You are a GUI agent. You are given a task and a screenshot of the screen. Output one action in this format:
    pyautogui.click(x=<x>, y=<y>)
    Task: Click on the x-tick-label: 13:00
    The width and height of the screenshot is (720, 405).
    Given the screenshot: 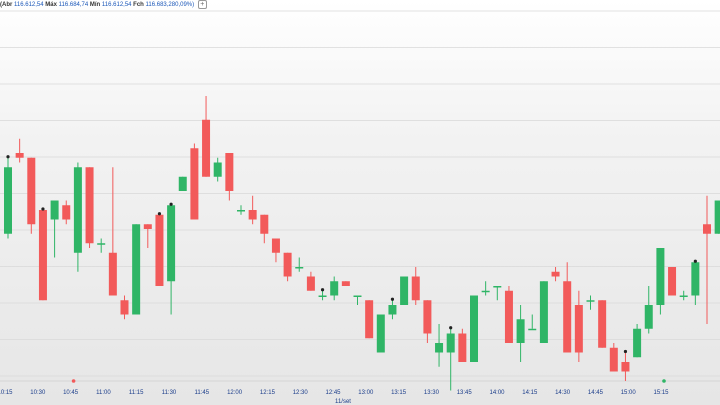 What is the action you would take?
    pyautogui.click(x=366, y=393)
    